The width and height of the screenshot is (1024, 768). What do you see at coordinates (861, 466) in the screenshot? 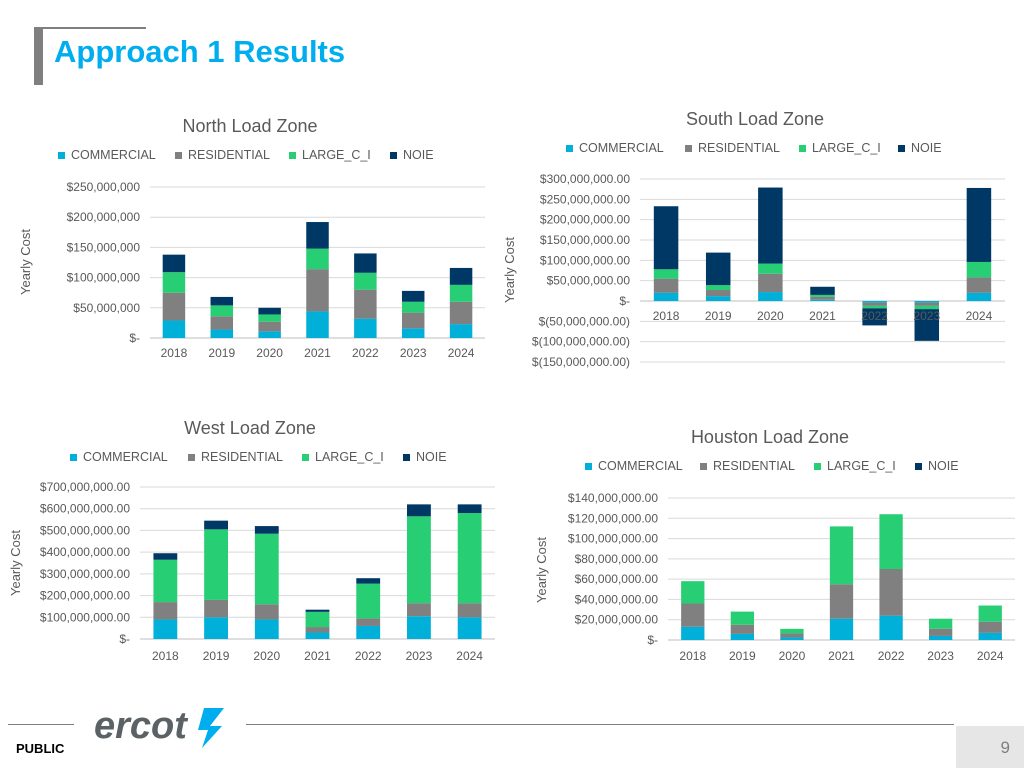
I see `houston-load-zone-legend-label-large-c-i: LARGE_C_I` at bounding box center [861, 466].